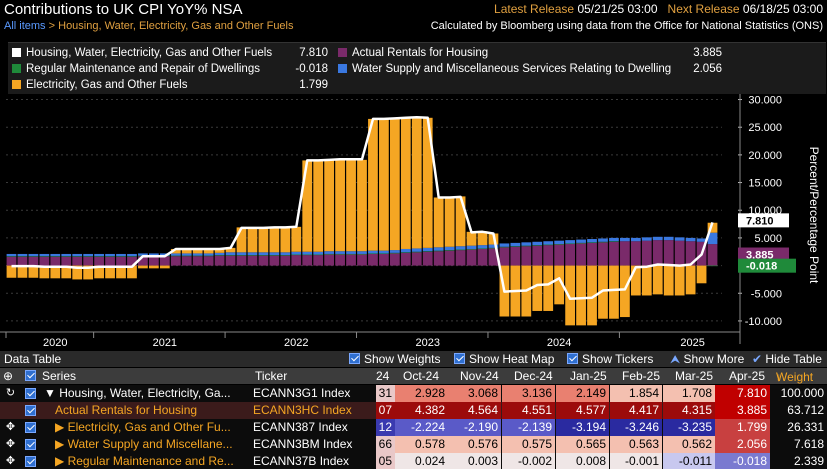  I want to click on col-mar-25: Mar-25, so click(694, 376).